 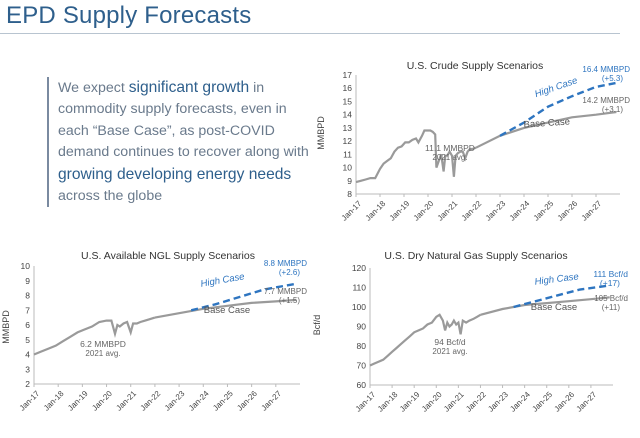 I want to click on base-case-change: (+1.5), so click(x=289, y=300).